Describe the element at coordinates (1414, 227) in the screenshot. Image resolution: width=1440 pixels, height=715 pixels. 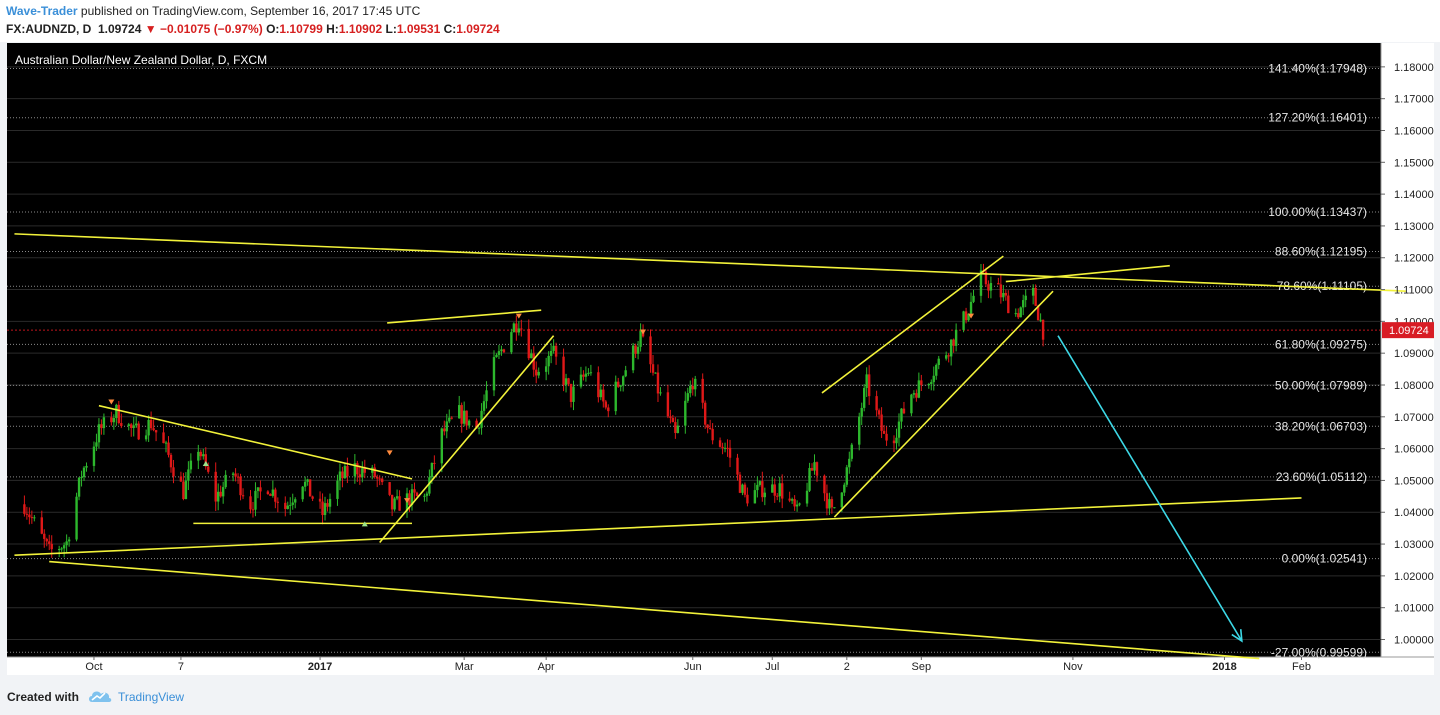
I see `price-tick-label: 1.13000` at that location.